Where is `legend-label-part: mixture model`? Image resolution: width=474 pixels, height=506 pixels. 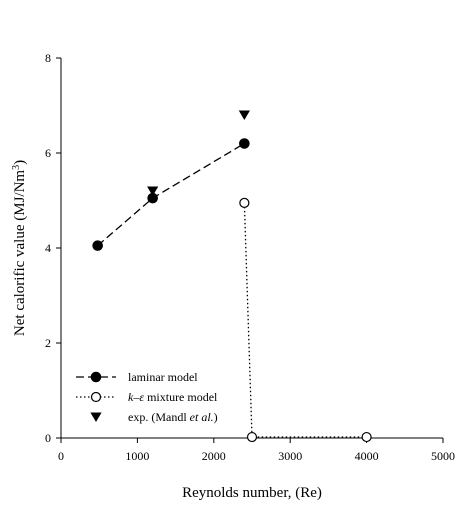 legend-label-part: mixture model is located at coordinates (181, 397).